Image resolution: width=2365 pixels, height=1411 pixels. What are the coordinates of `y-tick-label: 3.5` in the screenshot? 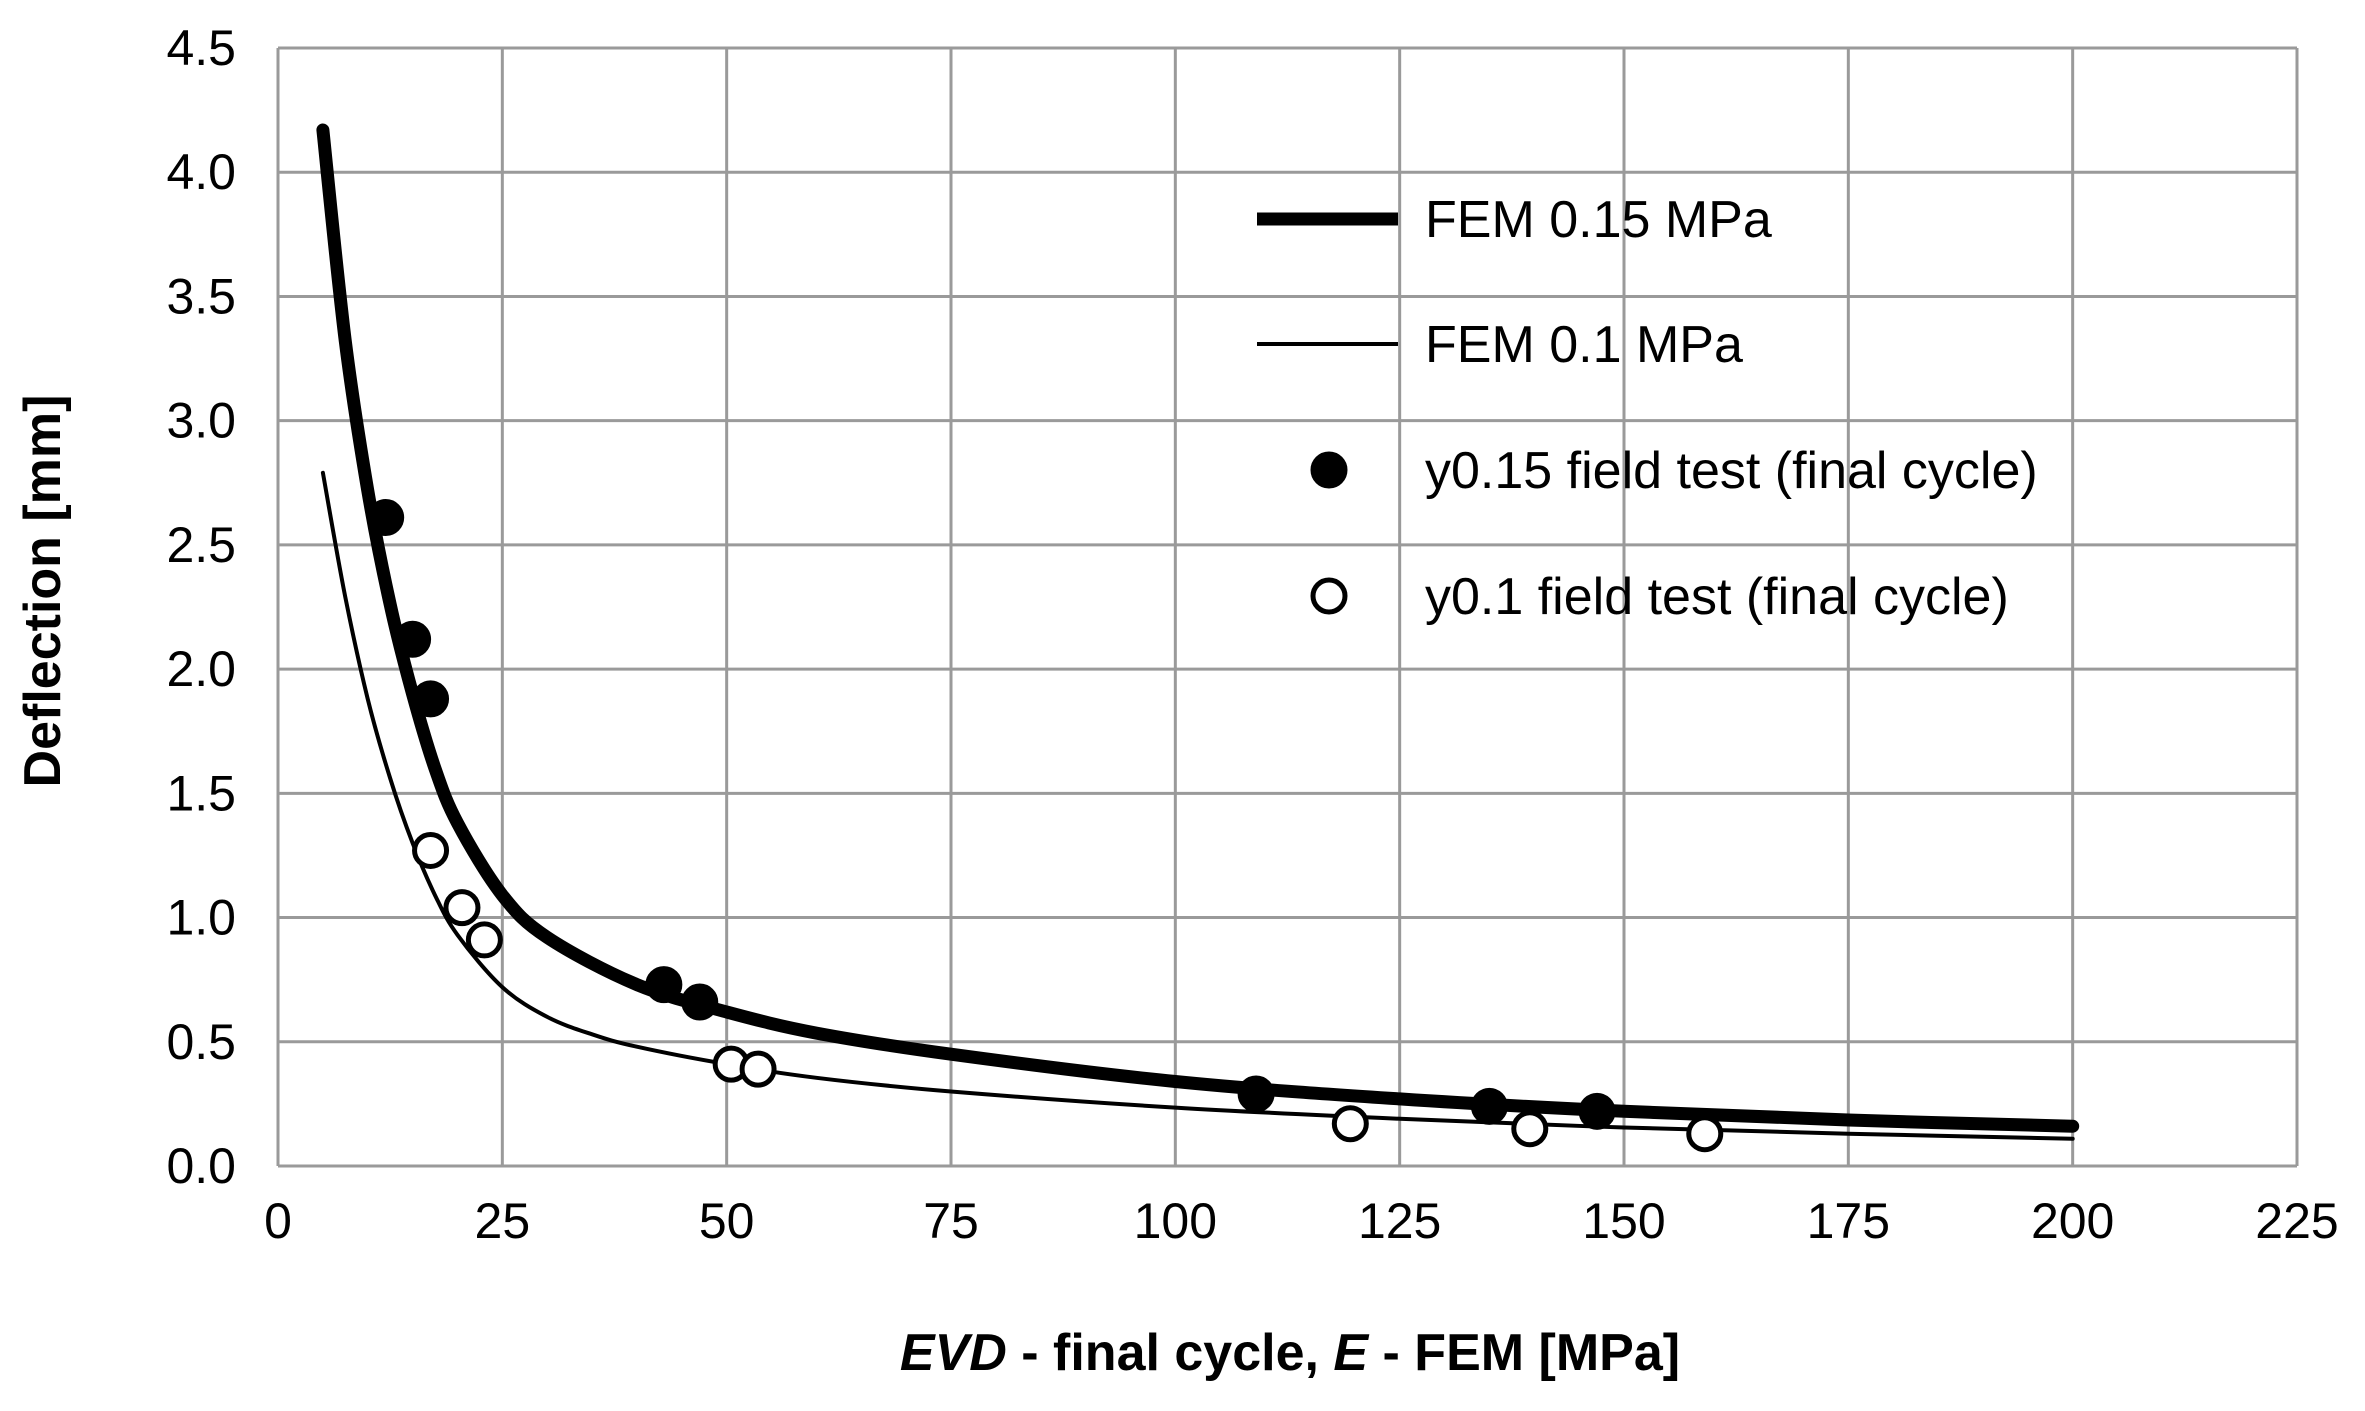 It's located at (201, 296).